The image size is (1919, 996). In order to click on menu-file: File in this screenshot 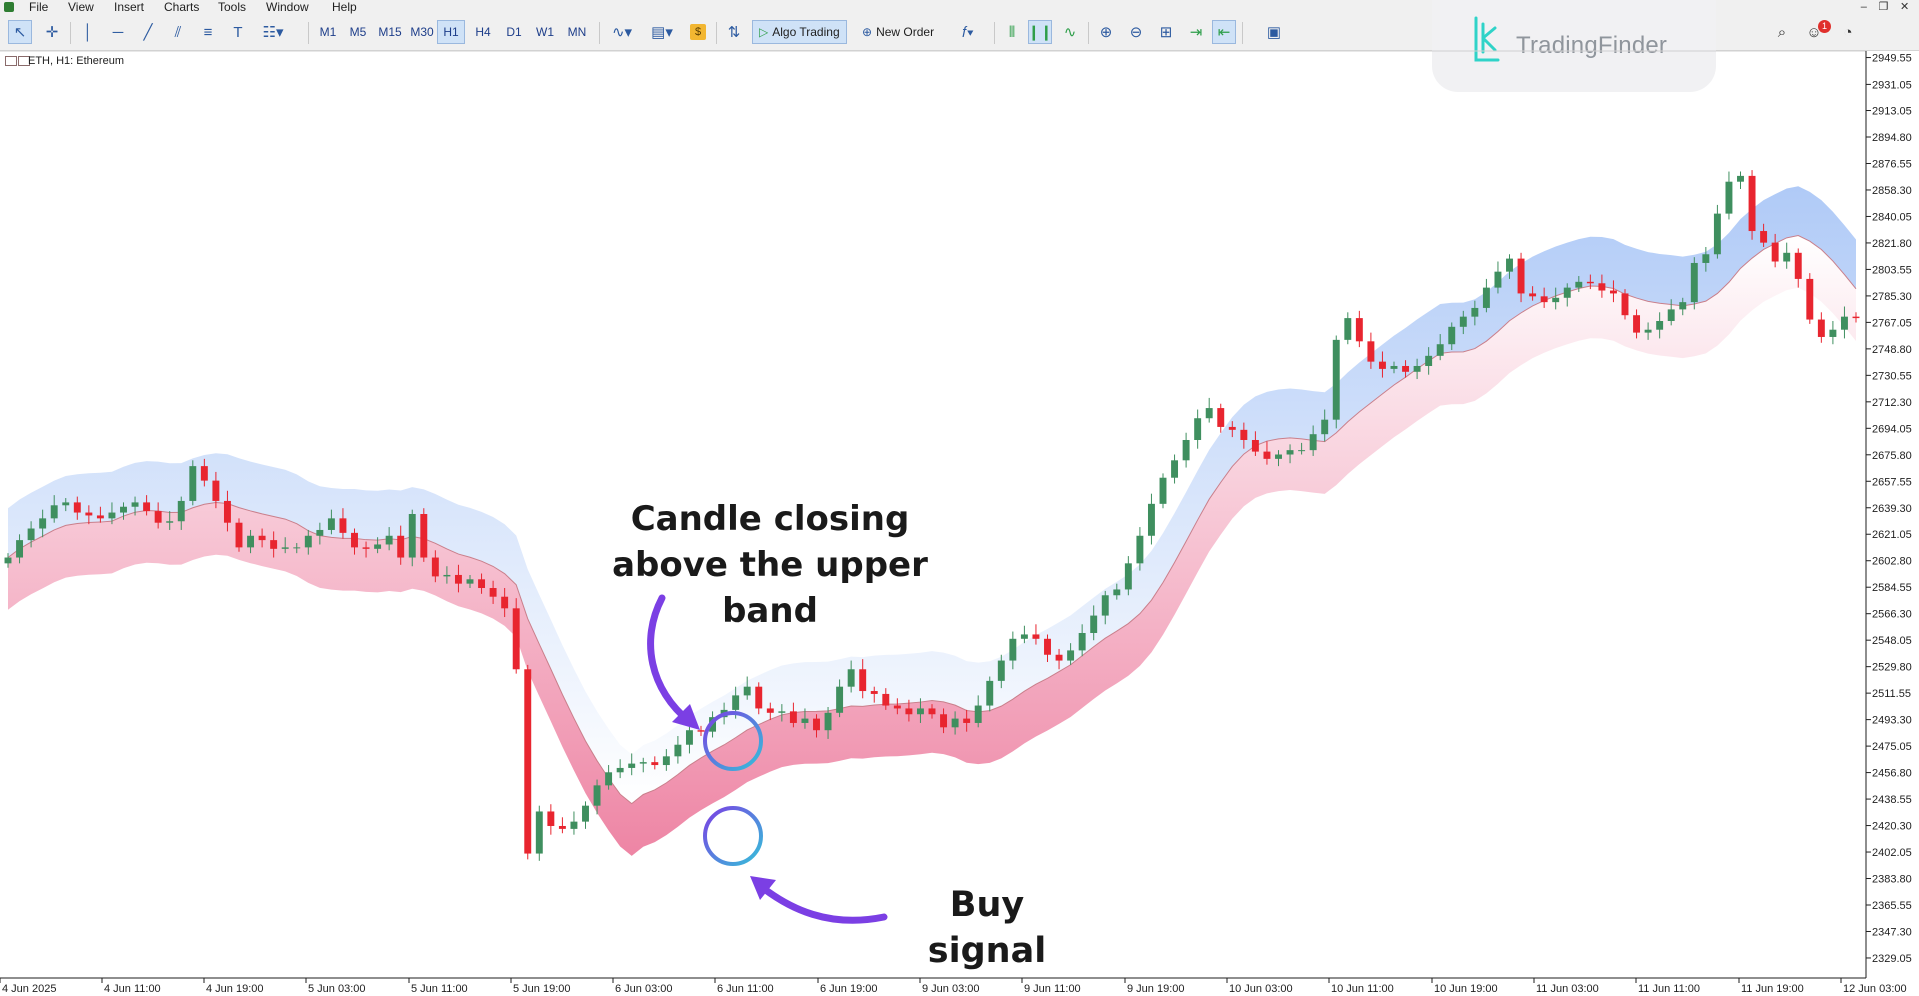, I will do `click(39, 7)`.